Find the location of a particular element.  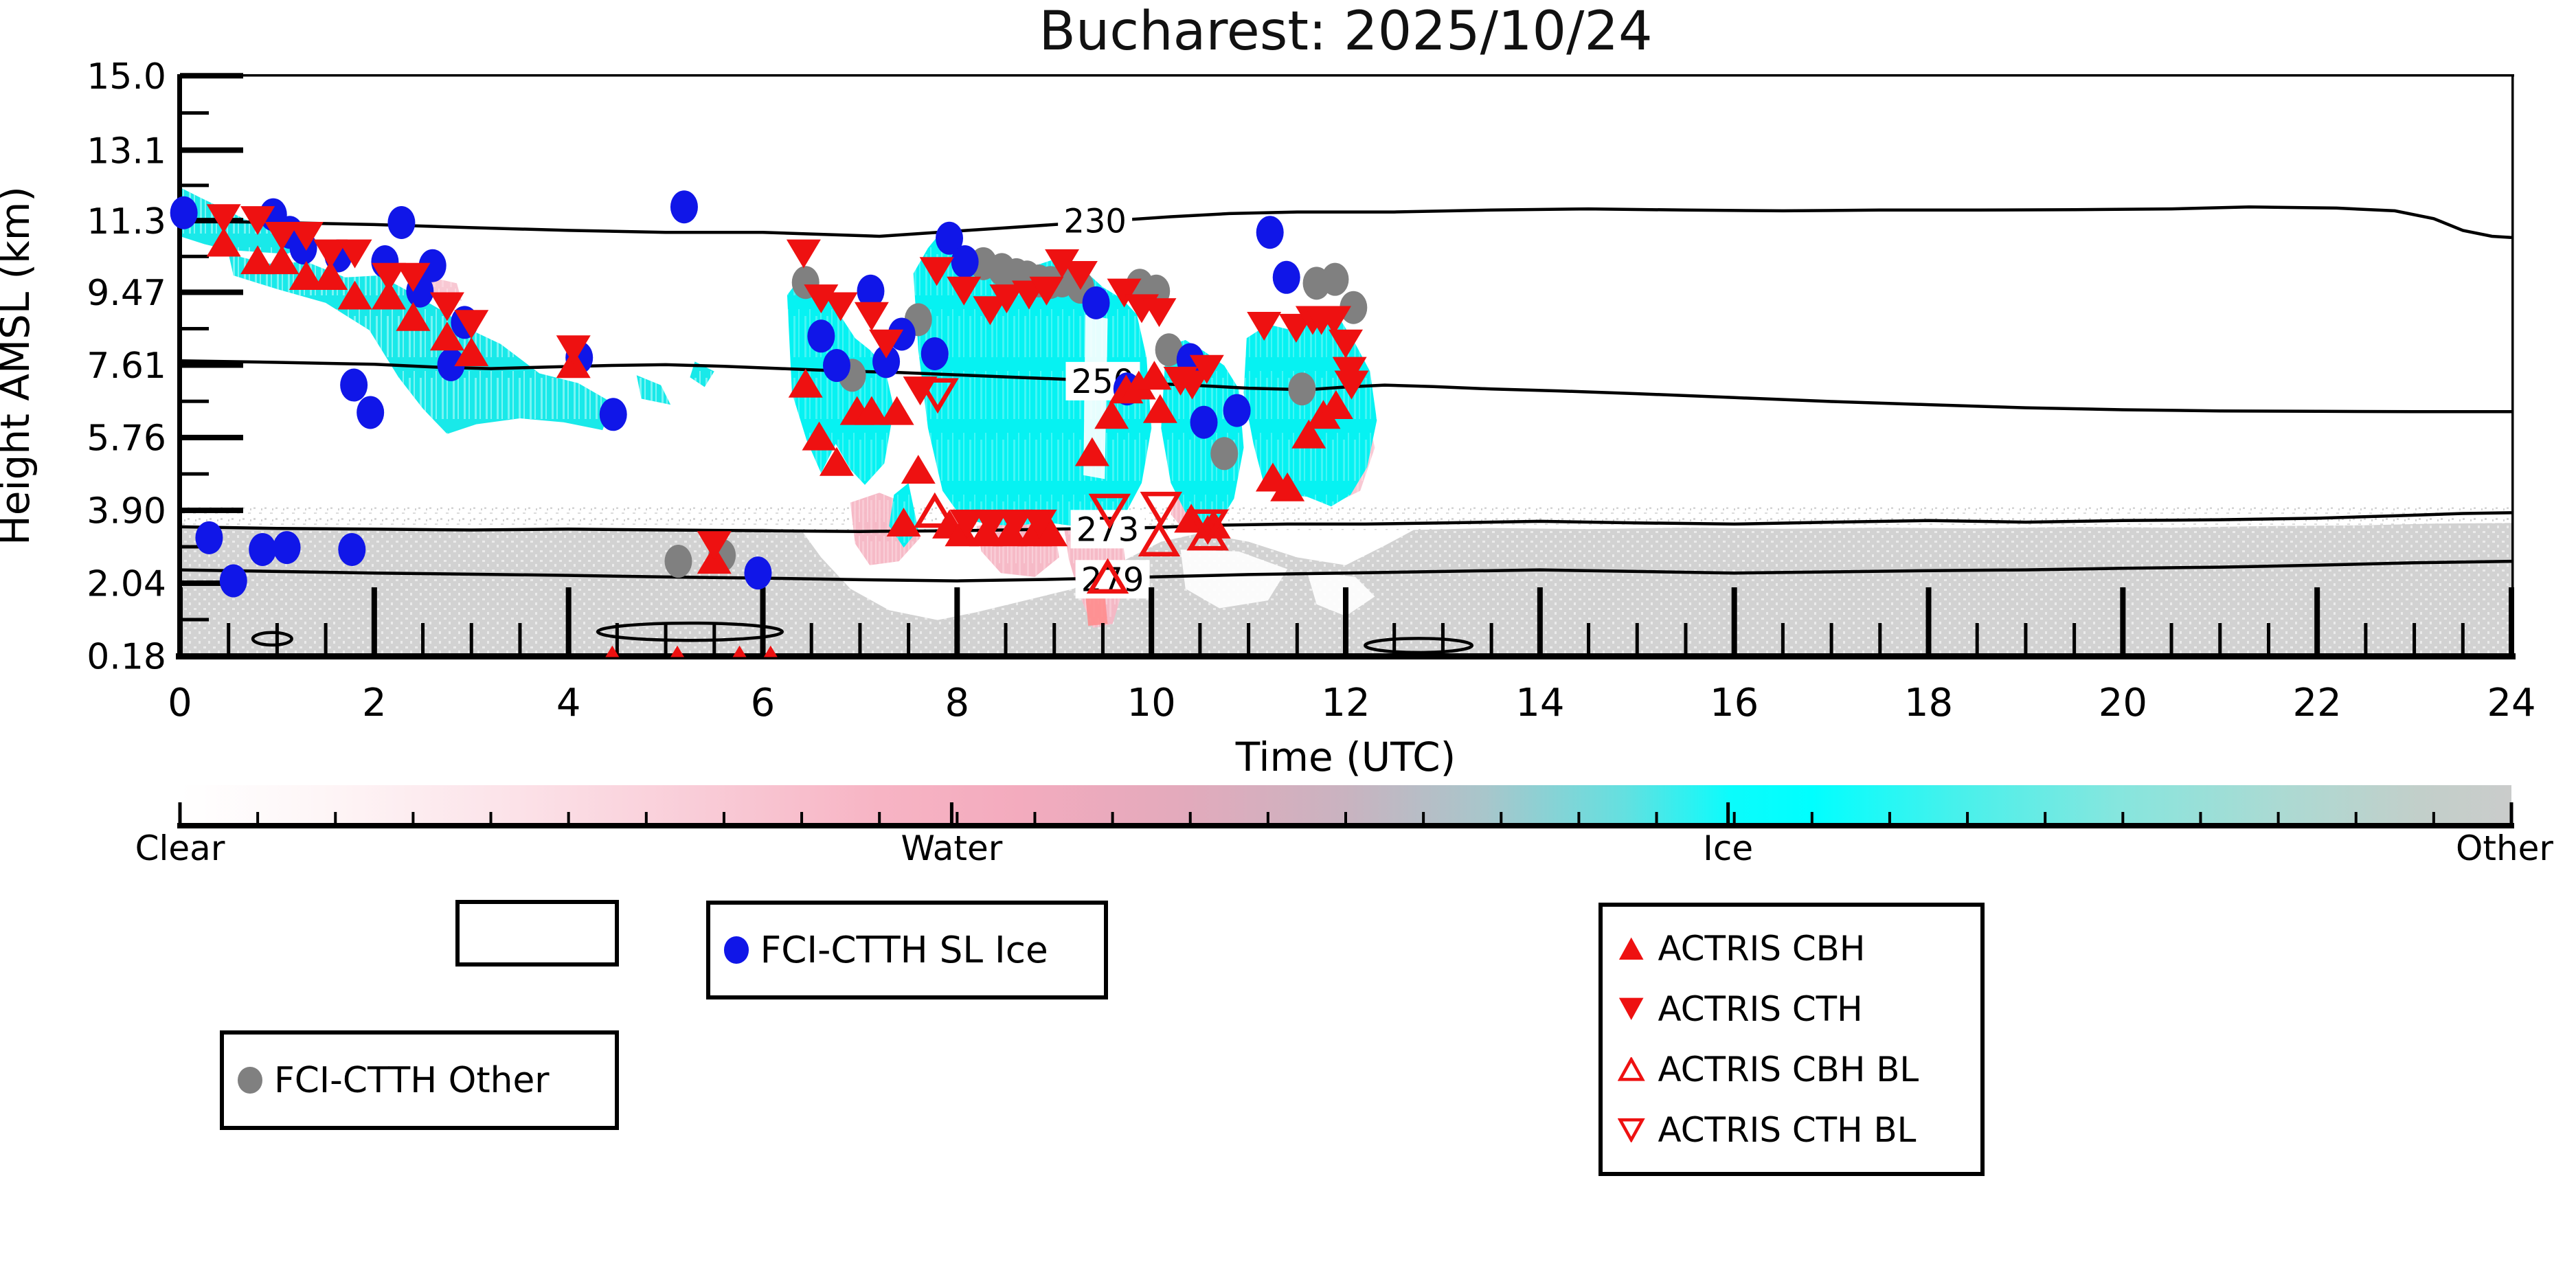

legend-actris-cth-label: ACTRIS CTH is located at coordinates (1760, 1009).